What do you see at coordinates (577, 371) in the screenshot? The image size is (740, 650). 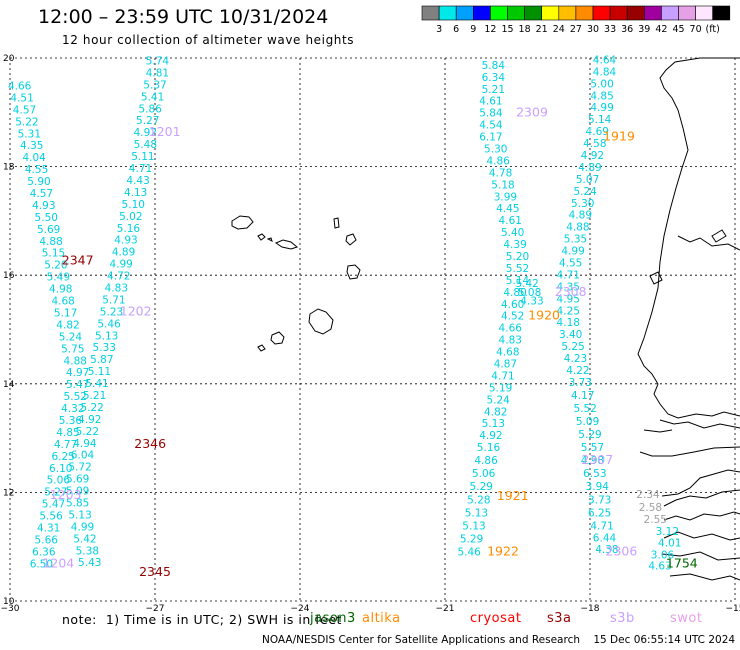 I see `wave-height-value: 4.22` at bounding box center [577, 371].